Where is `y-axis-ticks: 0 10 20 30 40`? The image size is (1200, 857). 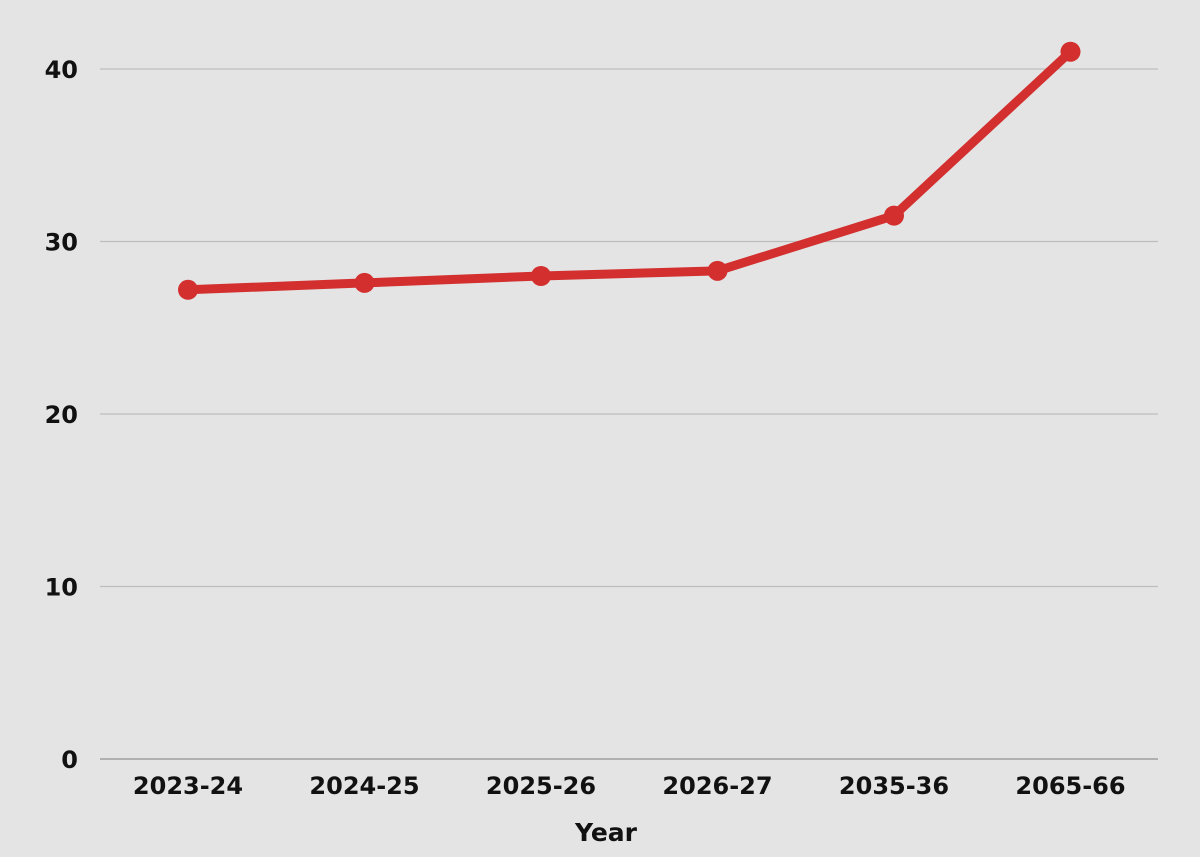
y-axis-ticks: 0 10 20 30 40 is located at coordinates (61, 415).